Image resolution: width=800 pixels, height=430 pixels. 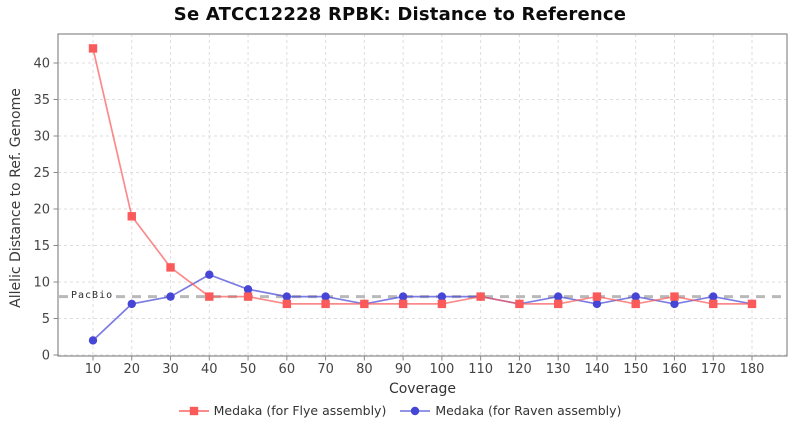 I want to click on legend-item-raven: Medaka (for Raven assembly), so click(x=510, y=410).